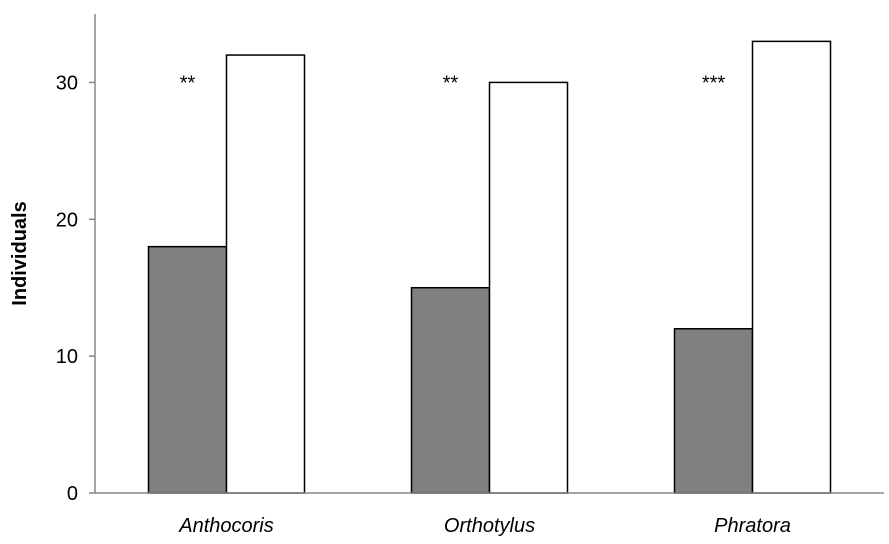 The height and width of the screenshot is (544, 889). What do you see at coordinates (752, 526) in the screenshot?
I see `x-category-label: Phratora` at bounding box center [752, 526].